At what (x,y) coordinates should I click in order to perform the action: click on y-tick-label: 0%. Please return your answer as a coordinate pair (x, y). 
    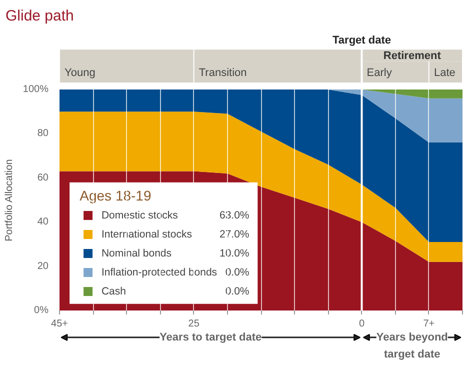
    Looking at the image, I should click on (41, 310).